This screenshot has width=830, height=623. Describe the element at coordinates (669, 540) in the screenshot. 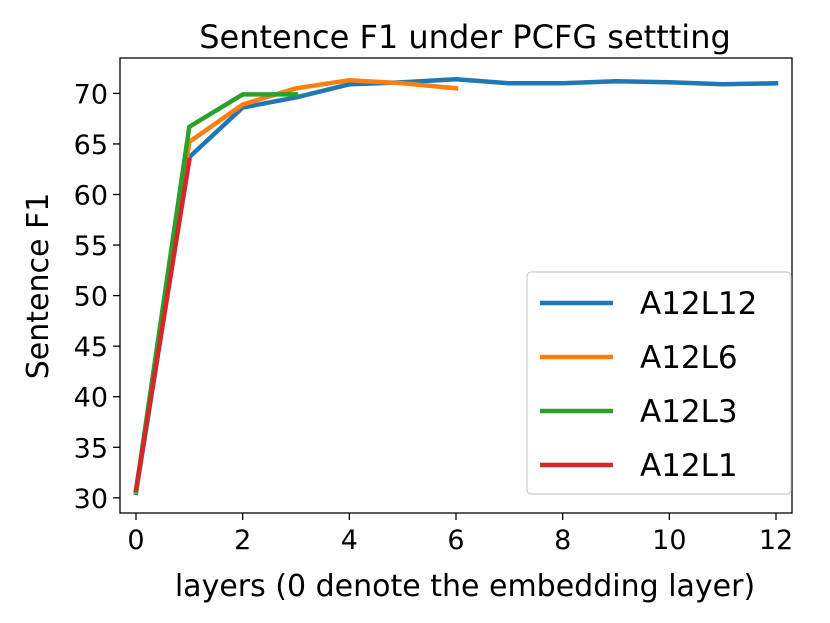

I see `x-tick-label: 10` at that location.